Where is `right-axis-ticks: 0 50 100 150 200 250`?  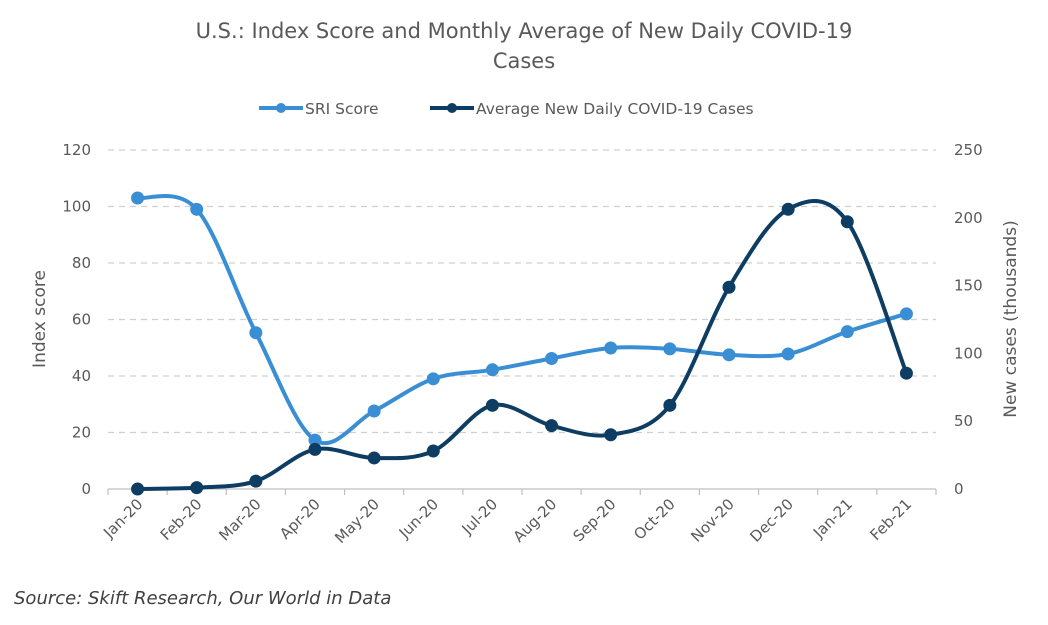
right-axis-ticks: 0 50 100 150 200 250 is located at coordinates (968, 319).